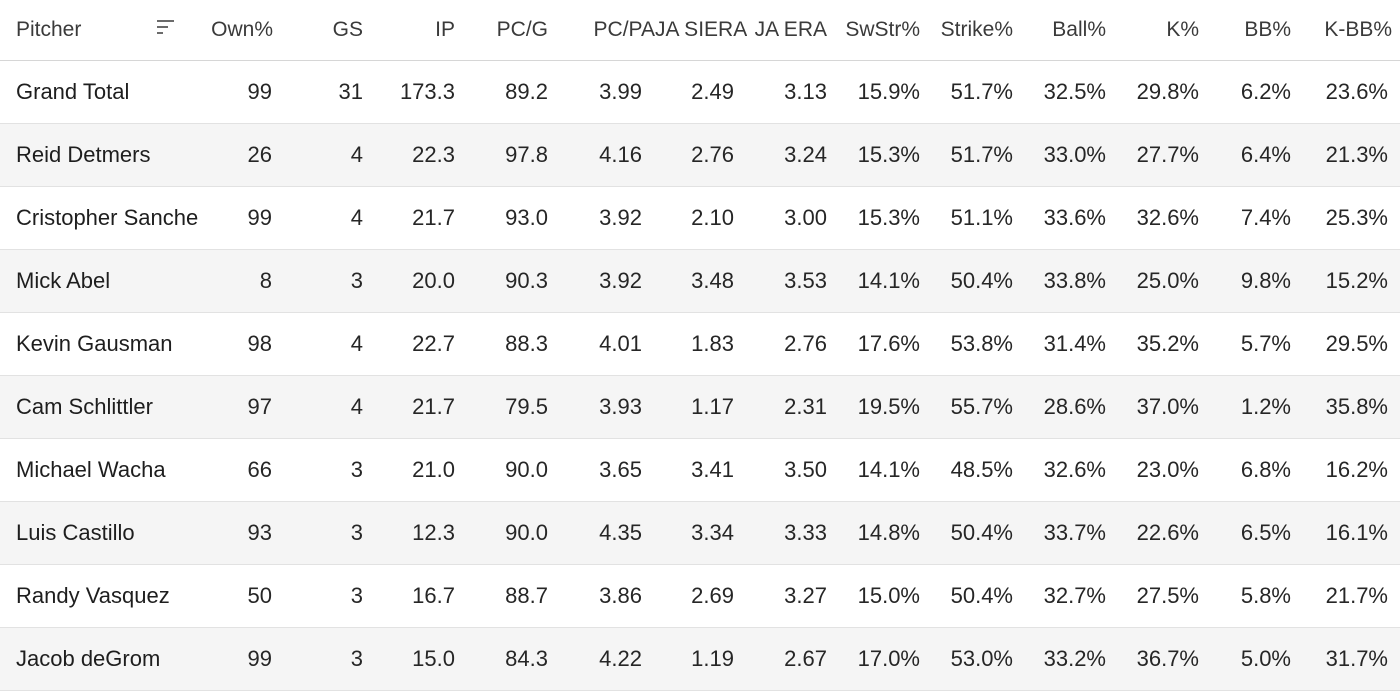 This screenshot has height=694, width=1400. What do you see at coordinates (514, 218) in the screenshot?
I see `cell-pc-g: 93.0` at bounding box center [514, 218].